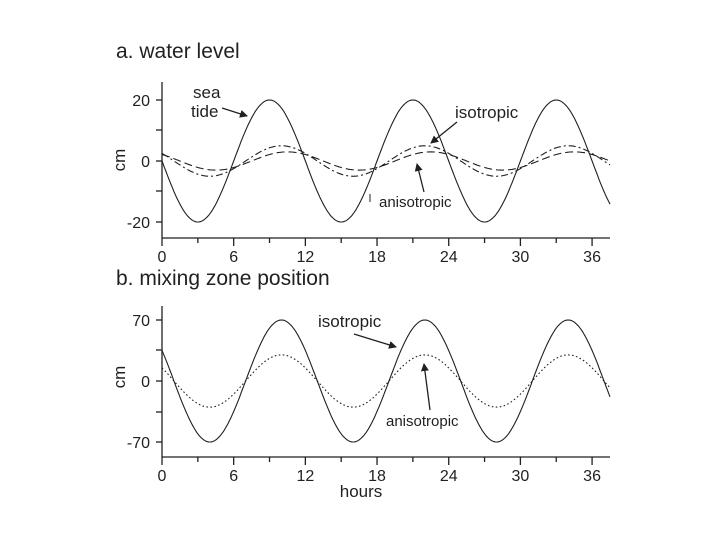  What do you see at coordinates (207, 92) in the screenshot?
I see `label-sea-tide-line1: sea` at bounding box center [207, 92].